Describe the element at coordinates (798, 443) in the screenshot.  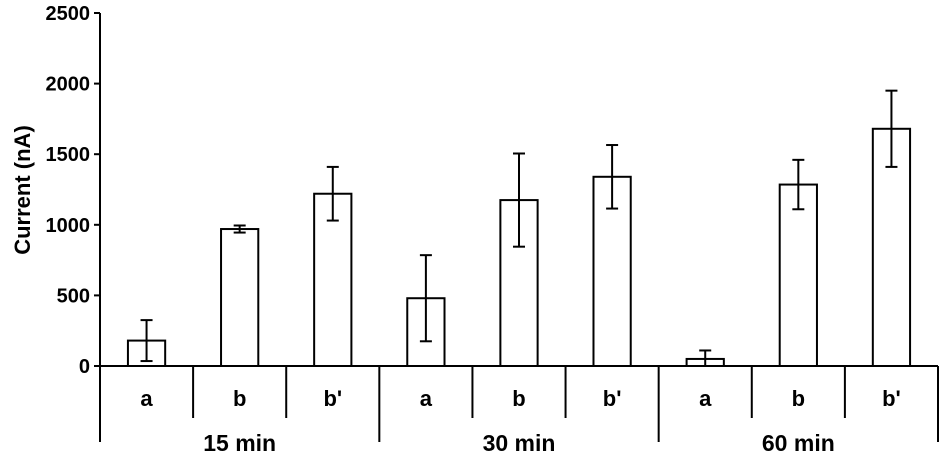
I see `group-label: 60 min` at that location.